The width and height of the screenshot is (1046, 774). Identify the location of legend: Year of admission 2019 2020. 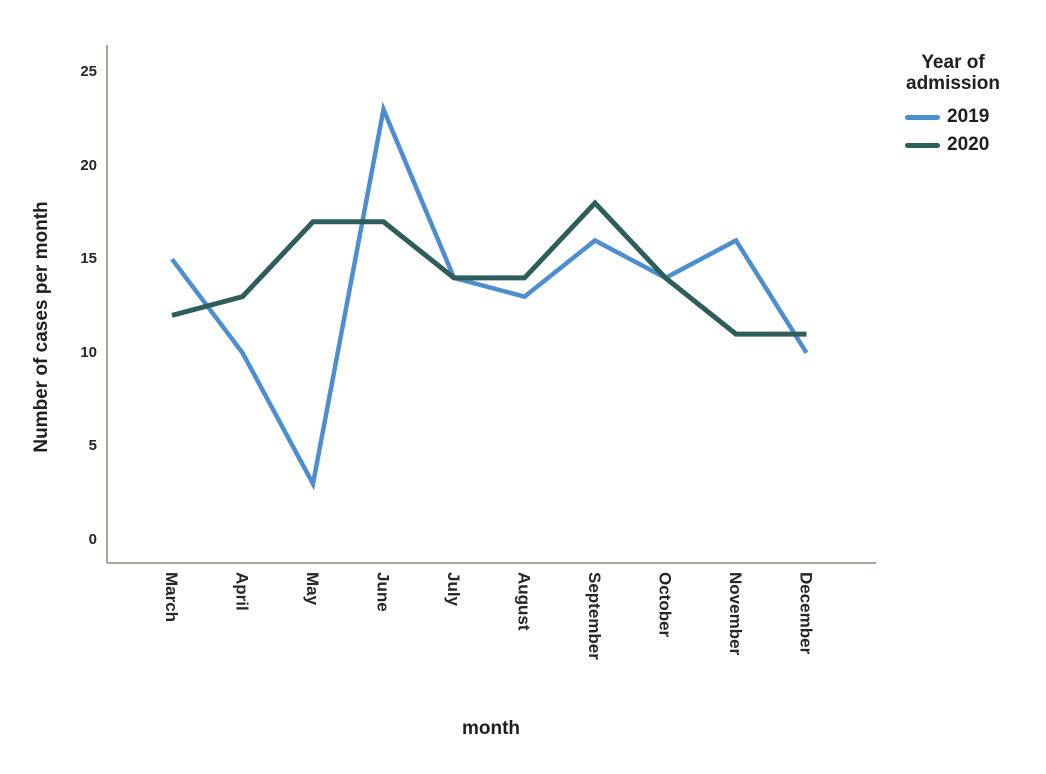
(953, 107).